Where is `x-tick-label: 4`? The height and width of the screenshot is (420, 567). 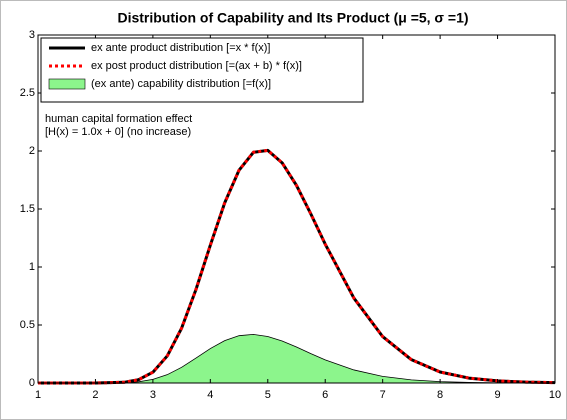 x-tick-label: 4 is located at coordinates (210, 395).